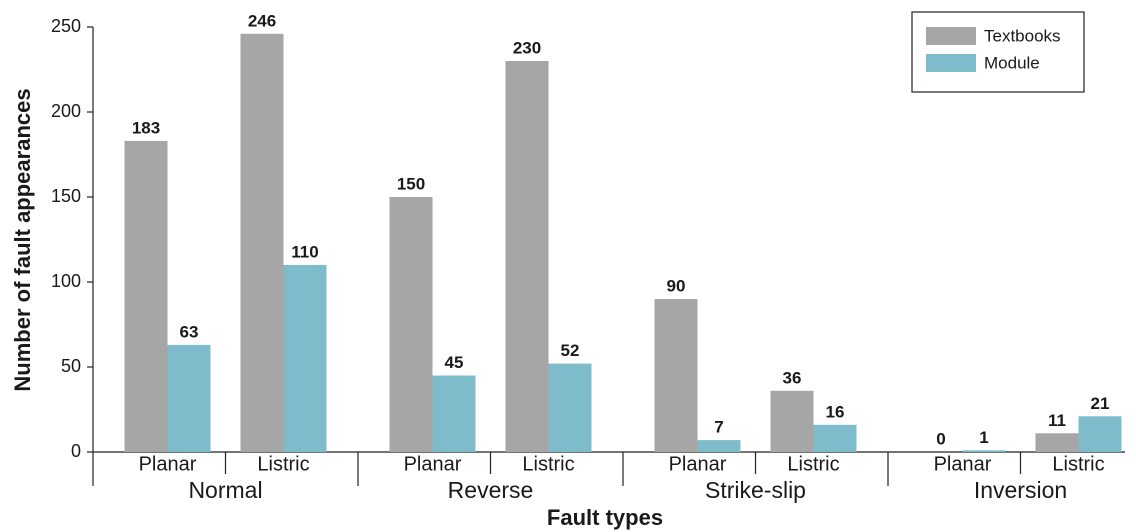 Image resolution: width=1136 pixels, height=532 pixels. Describe the element at coordinates (755, 490) in the screenshot. I see `group-label: Strike-slip` at that location.